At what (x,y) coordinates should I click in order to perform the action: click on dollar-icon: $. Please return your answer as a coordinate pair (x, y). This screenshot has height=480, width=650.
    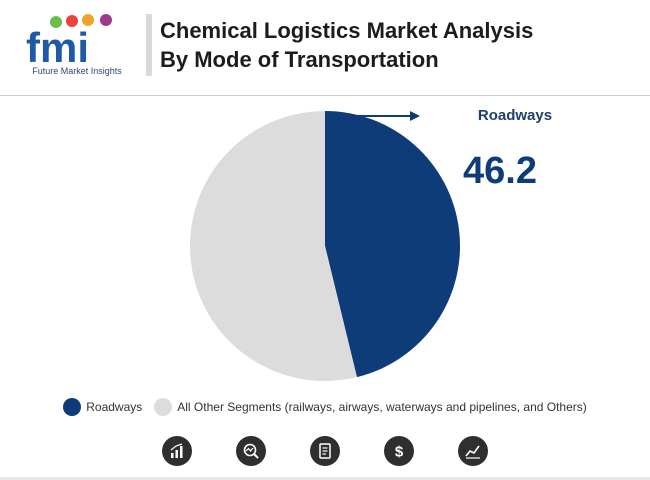
    Looking at the image, I should click on (399, 451).